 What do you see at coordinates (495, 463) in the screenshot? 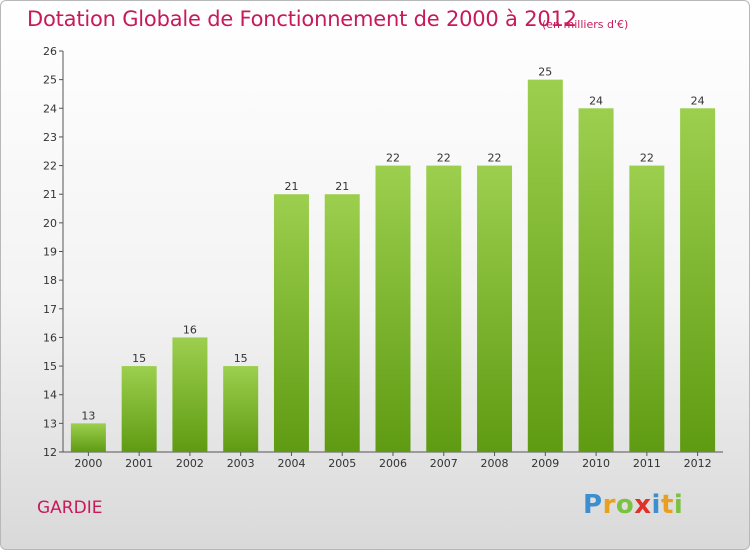
I see `x-tick-label: 2008` at bounding box center [495, 463].